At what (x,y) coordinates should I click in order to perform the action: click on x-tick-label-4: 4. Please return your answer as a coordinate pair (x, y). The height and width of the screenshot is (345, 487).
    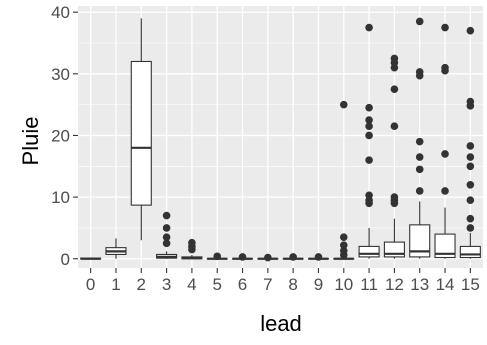
    Looking at the image, I should click on (191, 284).